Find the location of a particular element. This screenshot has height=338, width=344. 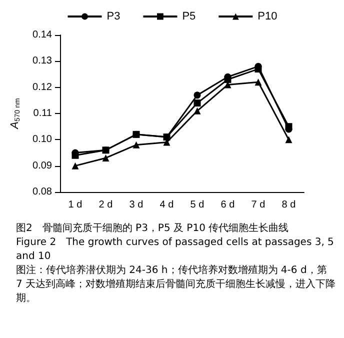

y-tick-label: 0.11 is located at coordinates (42, 113).